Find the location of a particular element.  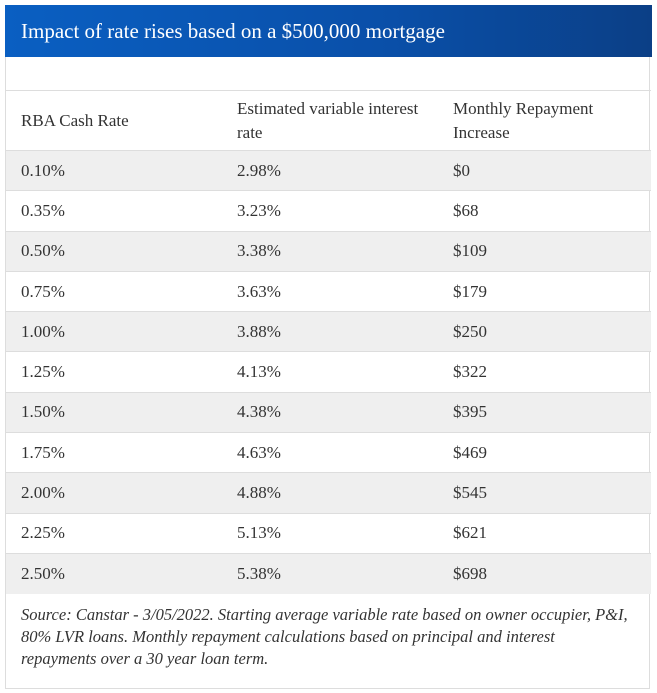

cash-rate-cell: 2.50% is located at coordinates (43, 573).